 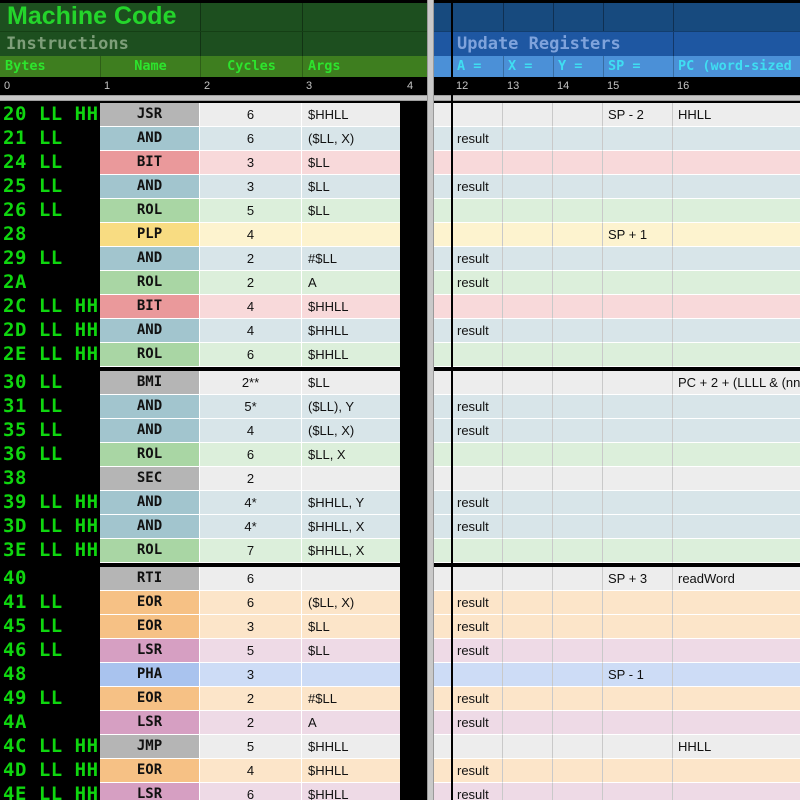 What do you see at coordinates (351, 455) in the screenshot?
I see `cell-args: $LL, X` at bounding box center [351, 455].